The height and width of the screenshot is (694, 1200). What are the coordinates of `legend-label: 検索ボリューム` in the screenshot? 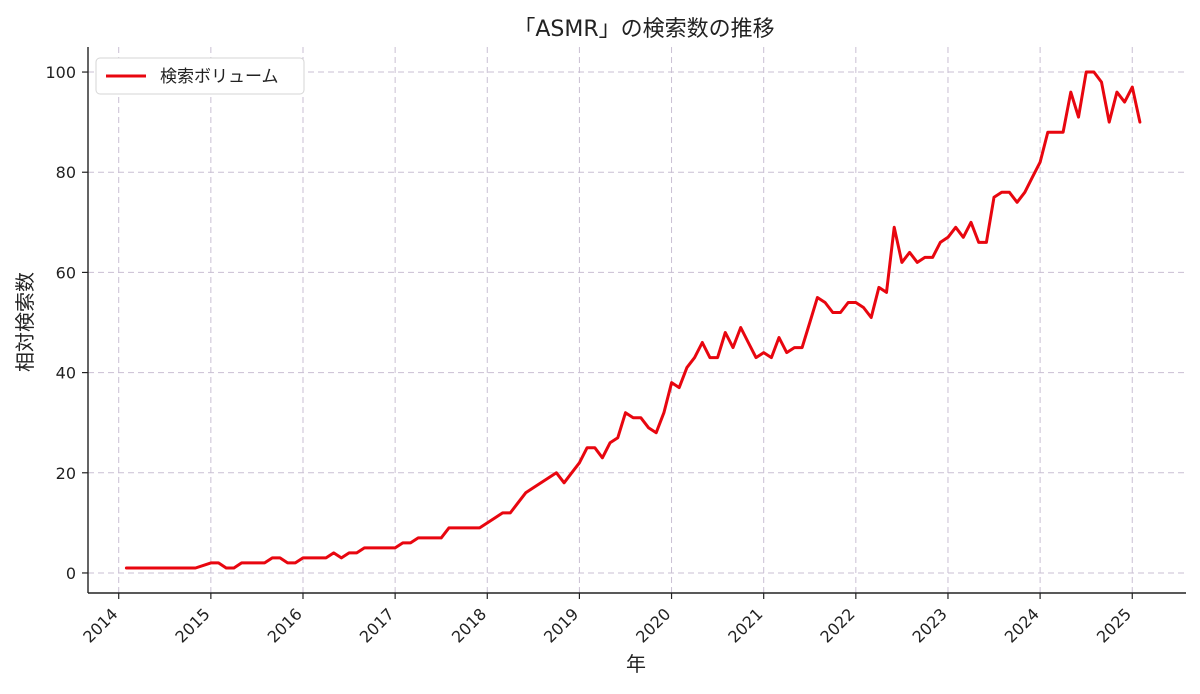 It's located at (219, 77).